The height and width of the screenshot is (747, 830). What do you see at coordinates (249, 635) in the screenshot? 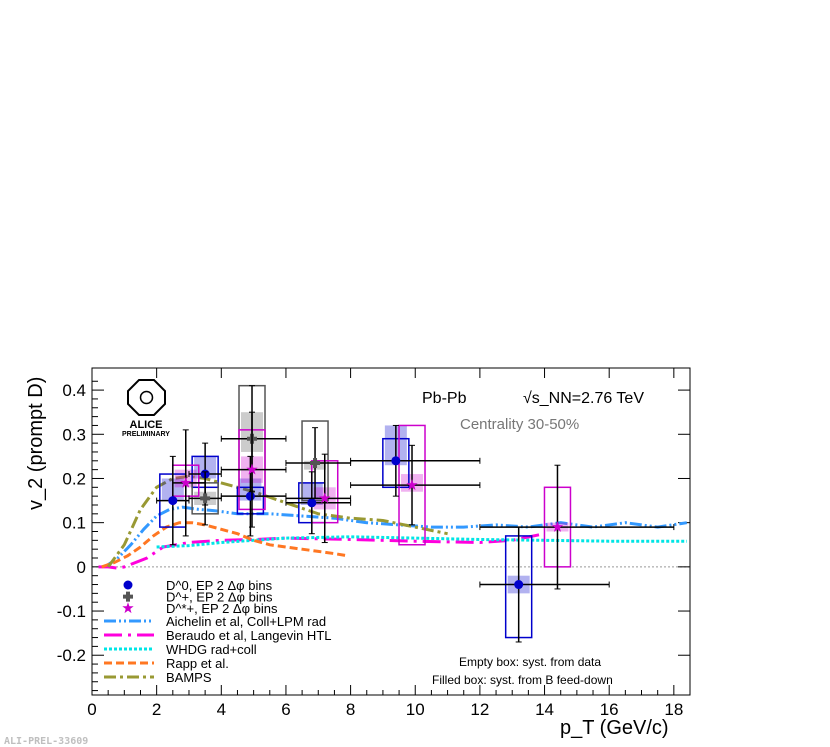
I see `legend-label: Beraudo et al, Langevin HTL` at bounding box center [249, 635].